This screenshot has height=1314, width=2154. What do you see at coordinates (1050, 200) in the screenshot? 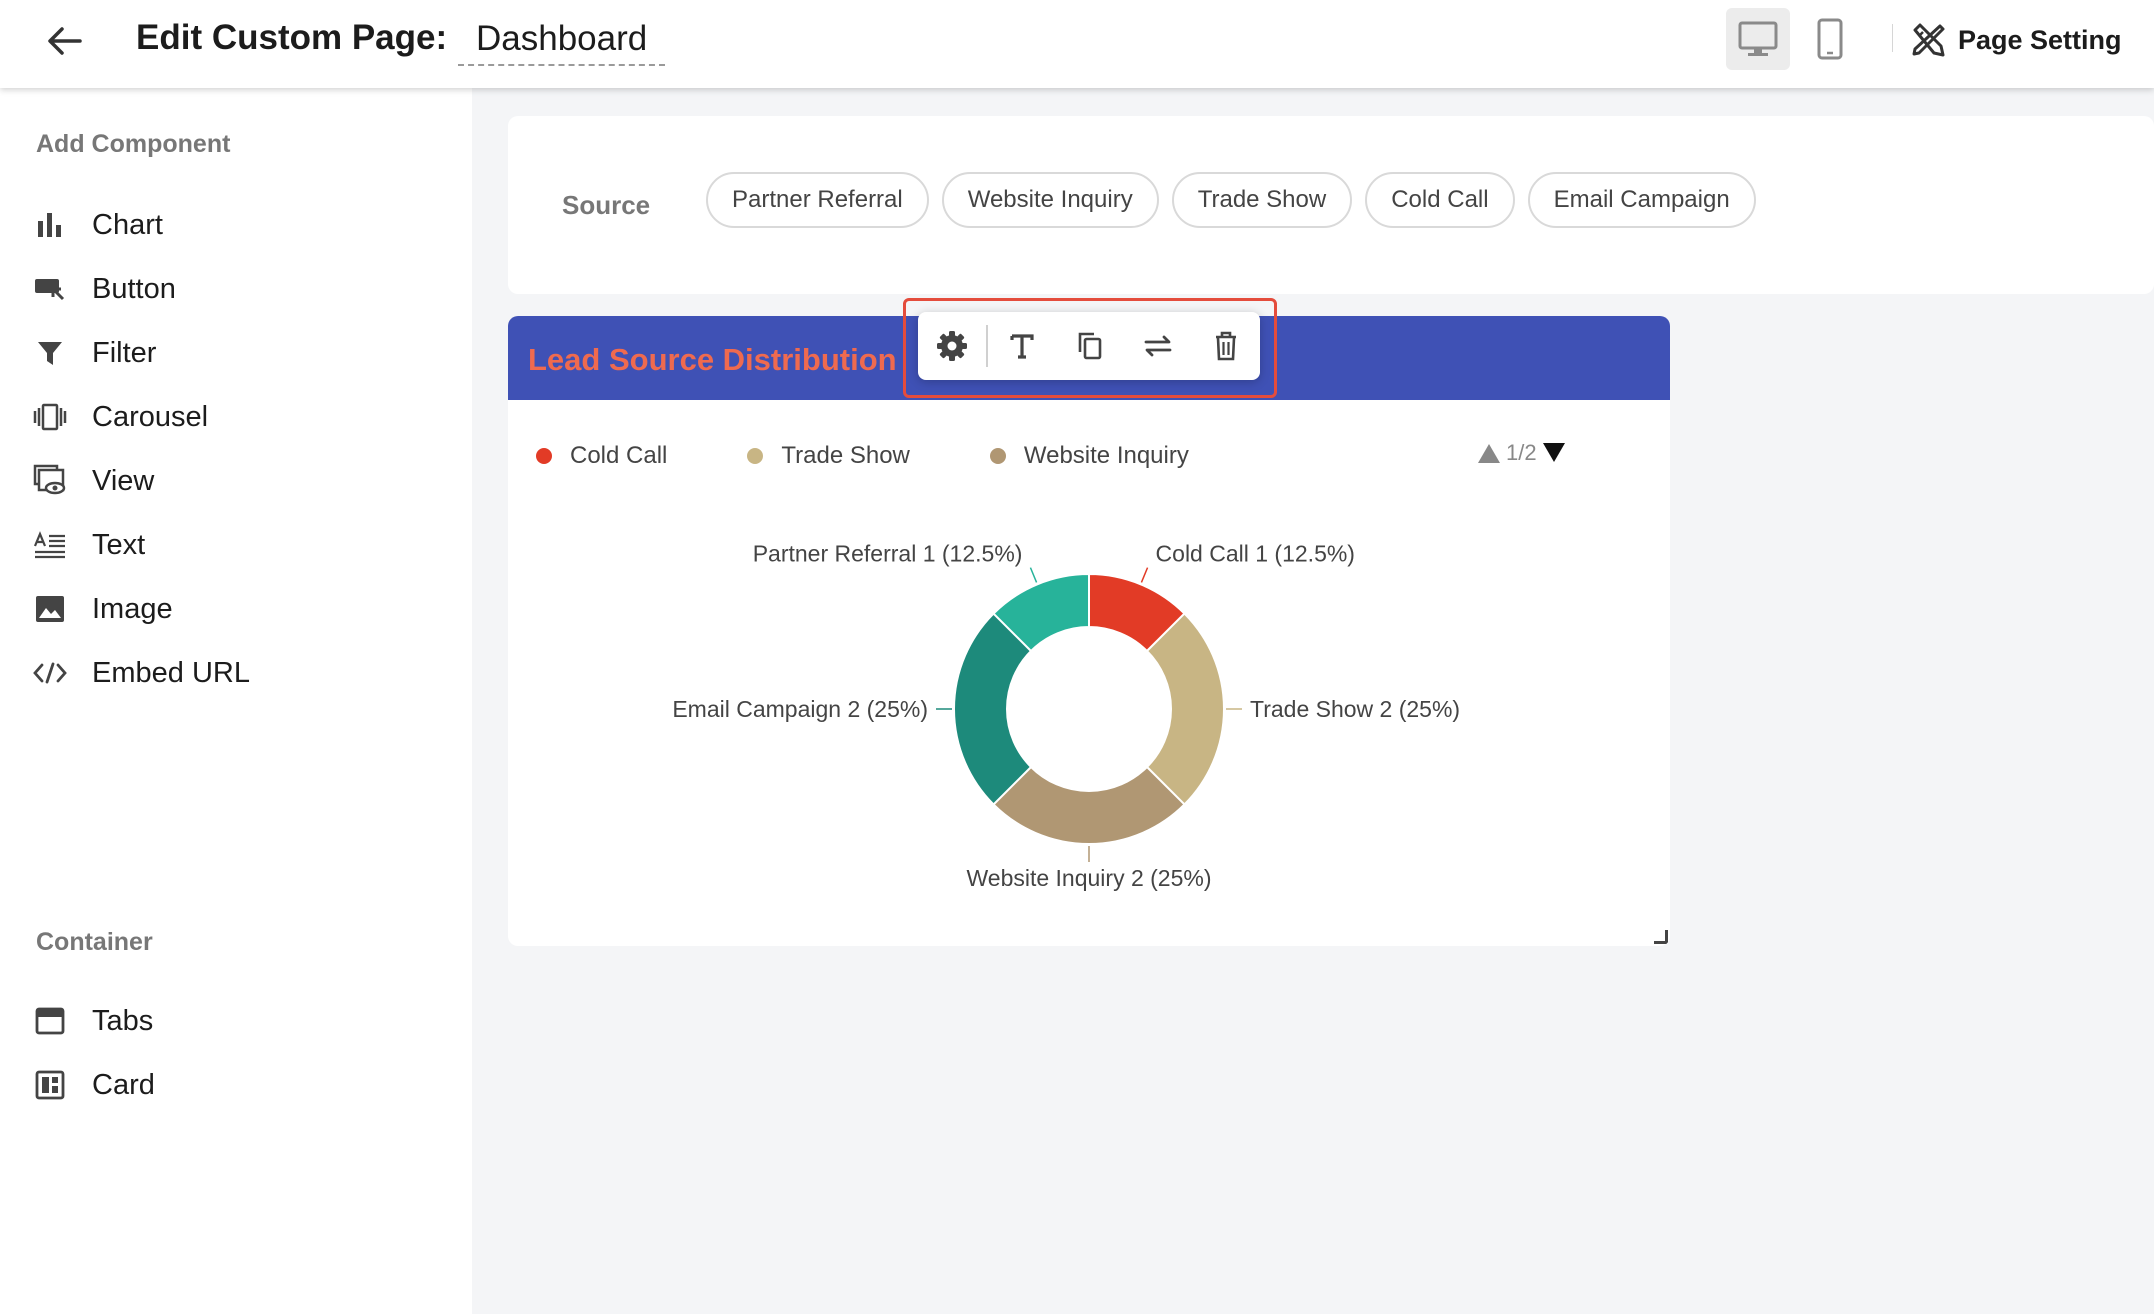
I see `filter-chip: Website Inquiry` at bounding box center [1050, 200].